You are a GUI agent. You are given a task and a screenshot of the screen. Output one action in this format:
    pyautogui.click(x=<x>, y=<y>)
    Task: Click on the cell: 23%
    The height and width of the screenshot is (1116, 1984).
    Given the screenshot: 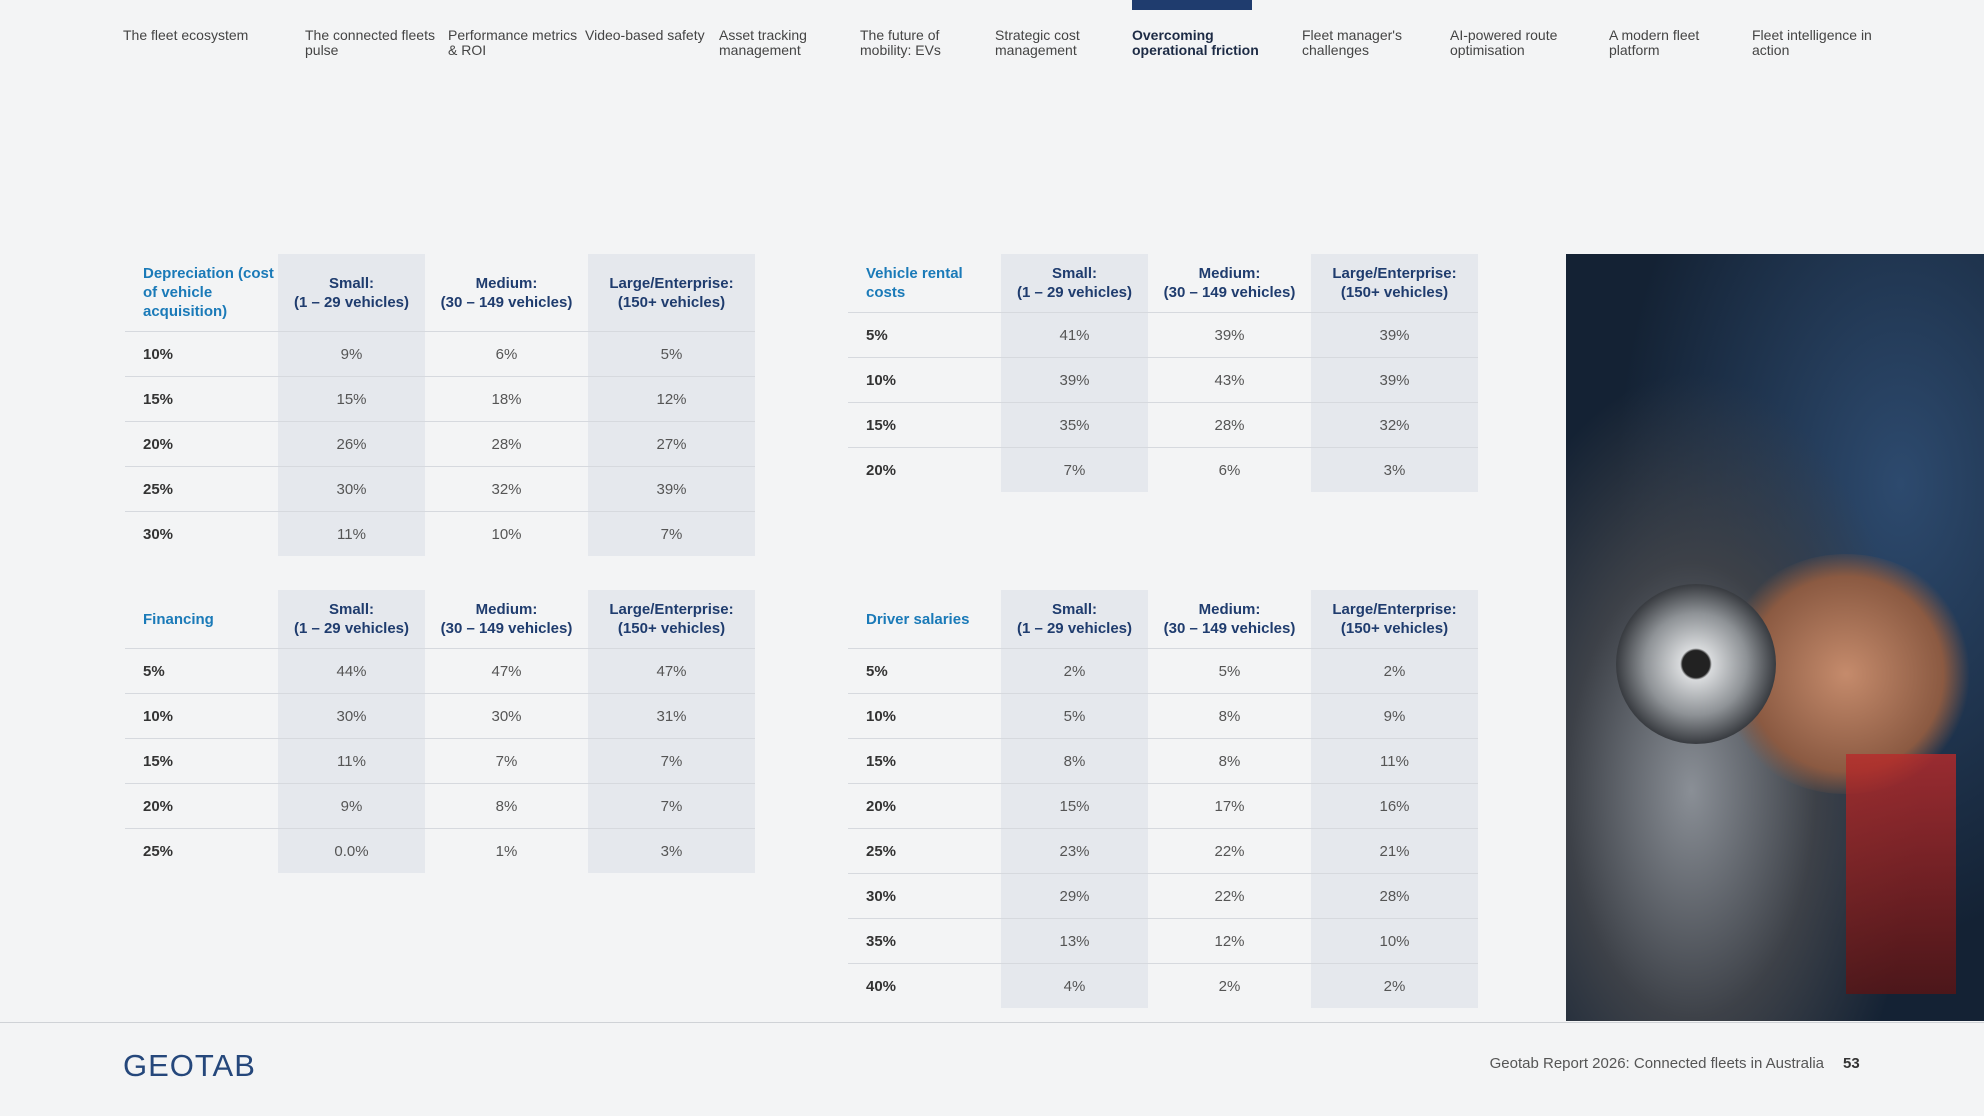 What is the action you would take?
    pyautogui.click(x=1074, y=851)
    